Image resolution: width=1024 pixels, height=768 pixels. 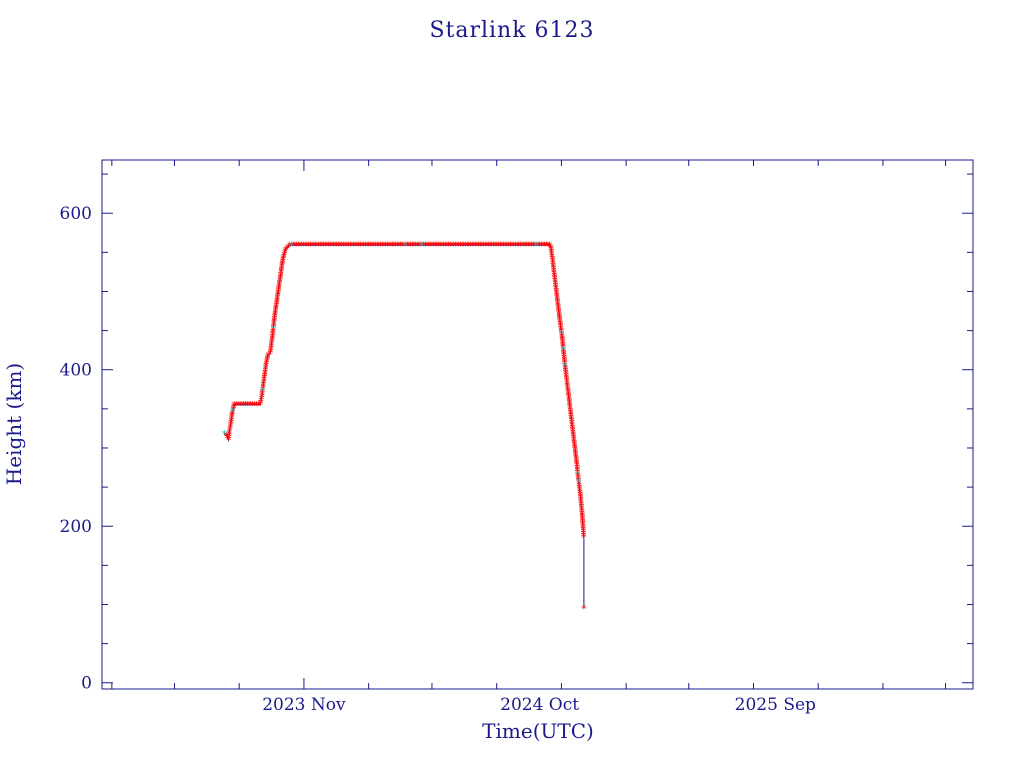 What do you see at coordinates (539, 705) in the screenshot?
I see `x-tick-label: 2024 Oct` at bounding box center [539, 705].